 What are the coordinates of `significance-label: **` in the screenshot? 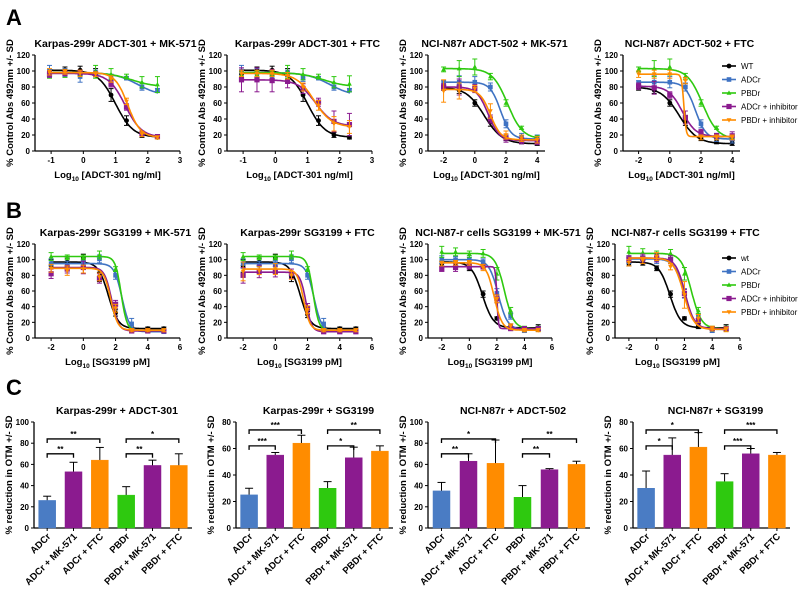 It's located at (139, 449).